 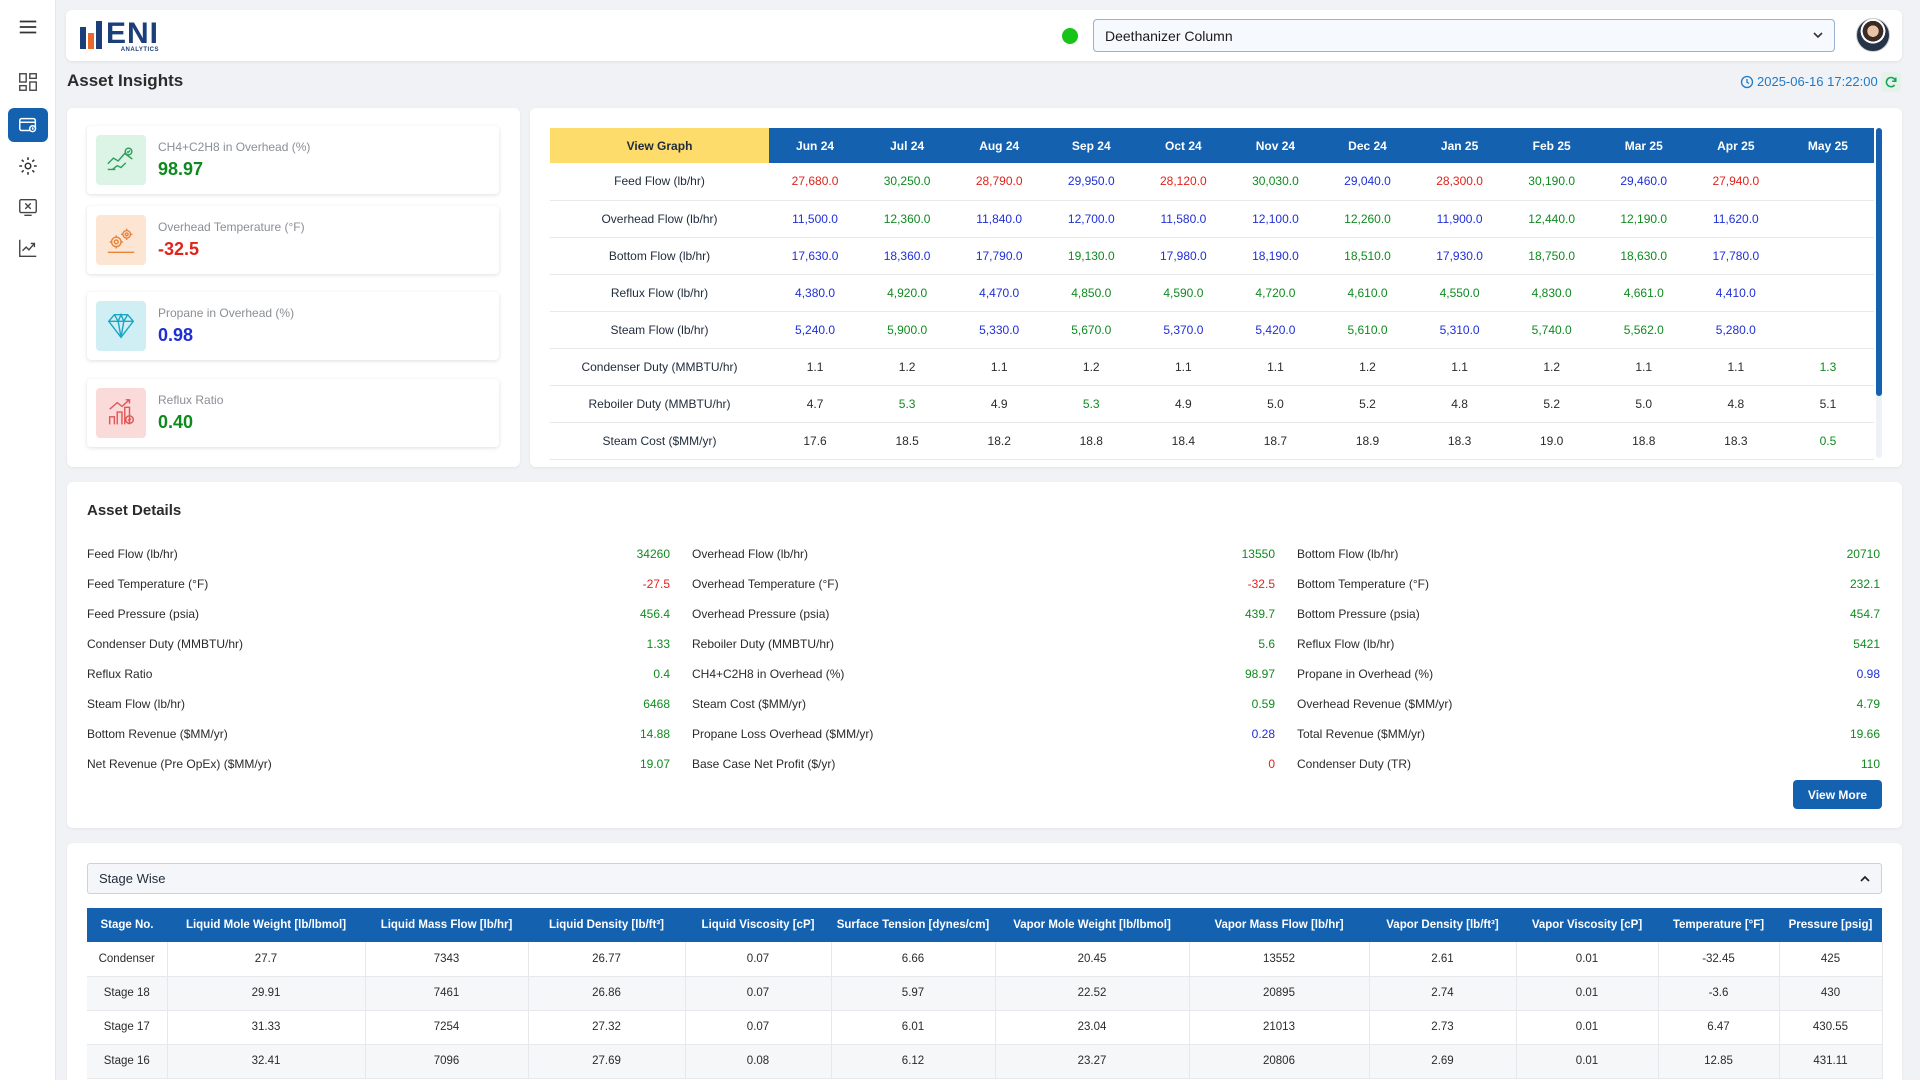 I want to click on trend-cell: 19,130.0, so click(x=1091, y=256).